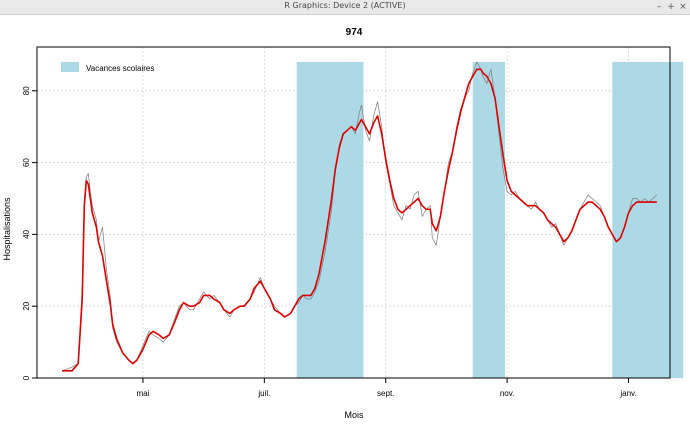 This screenshot has height=435, width=690. I want to click on y-axis-label: Hospitalisations, so click(7, 229).